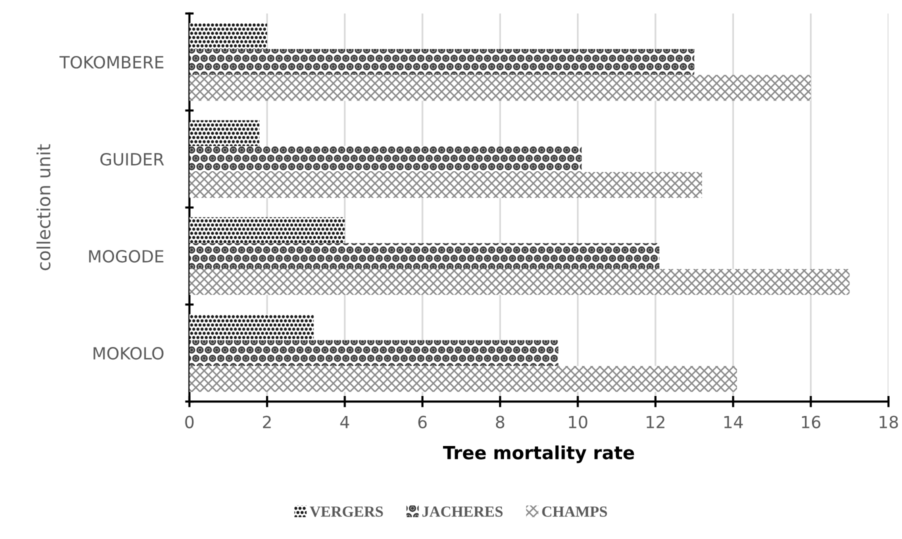 The image size is (902, 539). I want to click on legend-label: VERGERS, so click(346, 511).